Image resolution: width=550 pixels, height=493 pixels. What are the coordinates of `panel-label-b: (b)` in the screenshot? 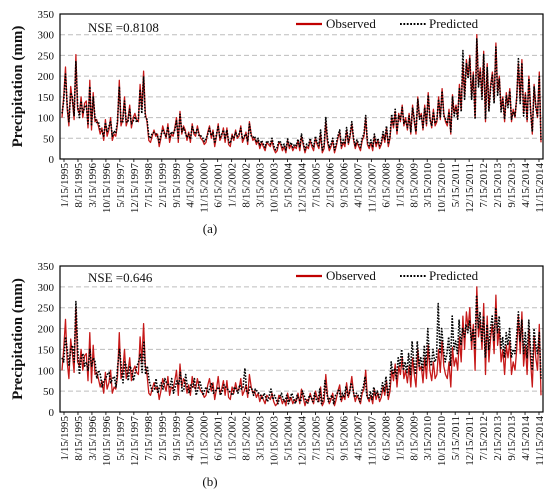 It's located at (209, 481).